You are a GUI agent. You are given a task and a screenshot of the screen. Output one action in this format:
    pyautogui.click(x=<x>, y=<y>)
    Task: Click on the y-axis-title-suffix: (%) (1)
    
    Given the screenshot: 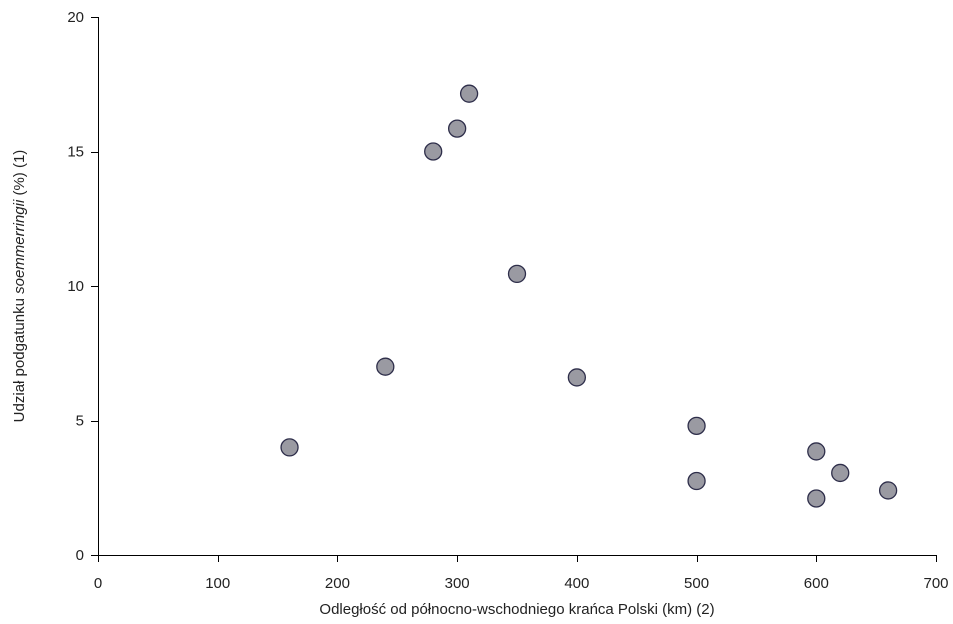 What is the action you would take?
    pyautogui.click(x=19, y=175)
    